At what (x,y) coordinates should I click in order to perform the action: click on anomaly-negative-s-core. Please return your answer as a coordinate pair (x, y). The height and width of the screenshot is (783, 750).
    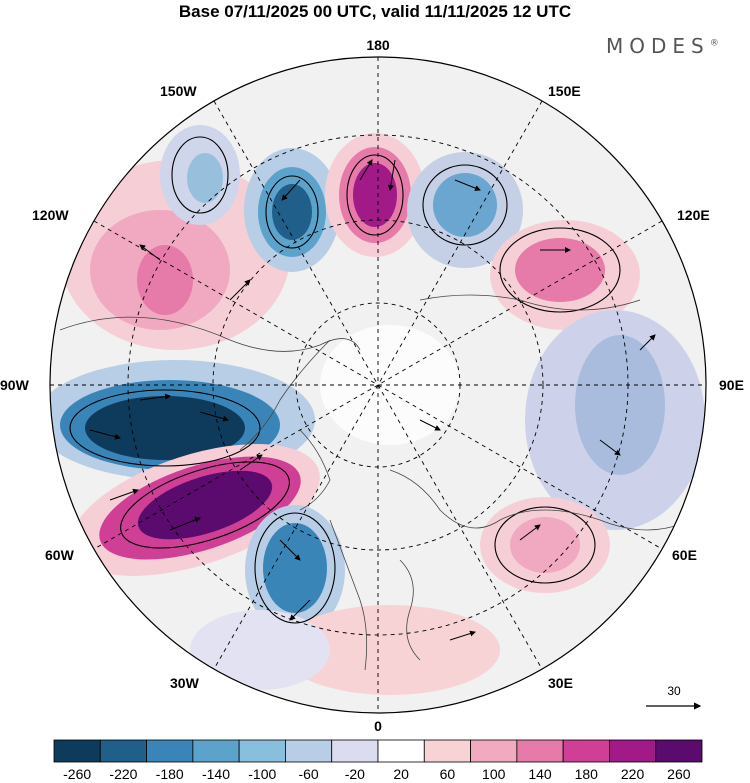
    Looking at the image, I should click on (295, 568).